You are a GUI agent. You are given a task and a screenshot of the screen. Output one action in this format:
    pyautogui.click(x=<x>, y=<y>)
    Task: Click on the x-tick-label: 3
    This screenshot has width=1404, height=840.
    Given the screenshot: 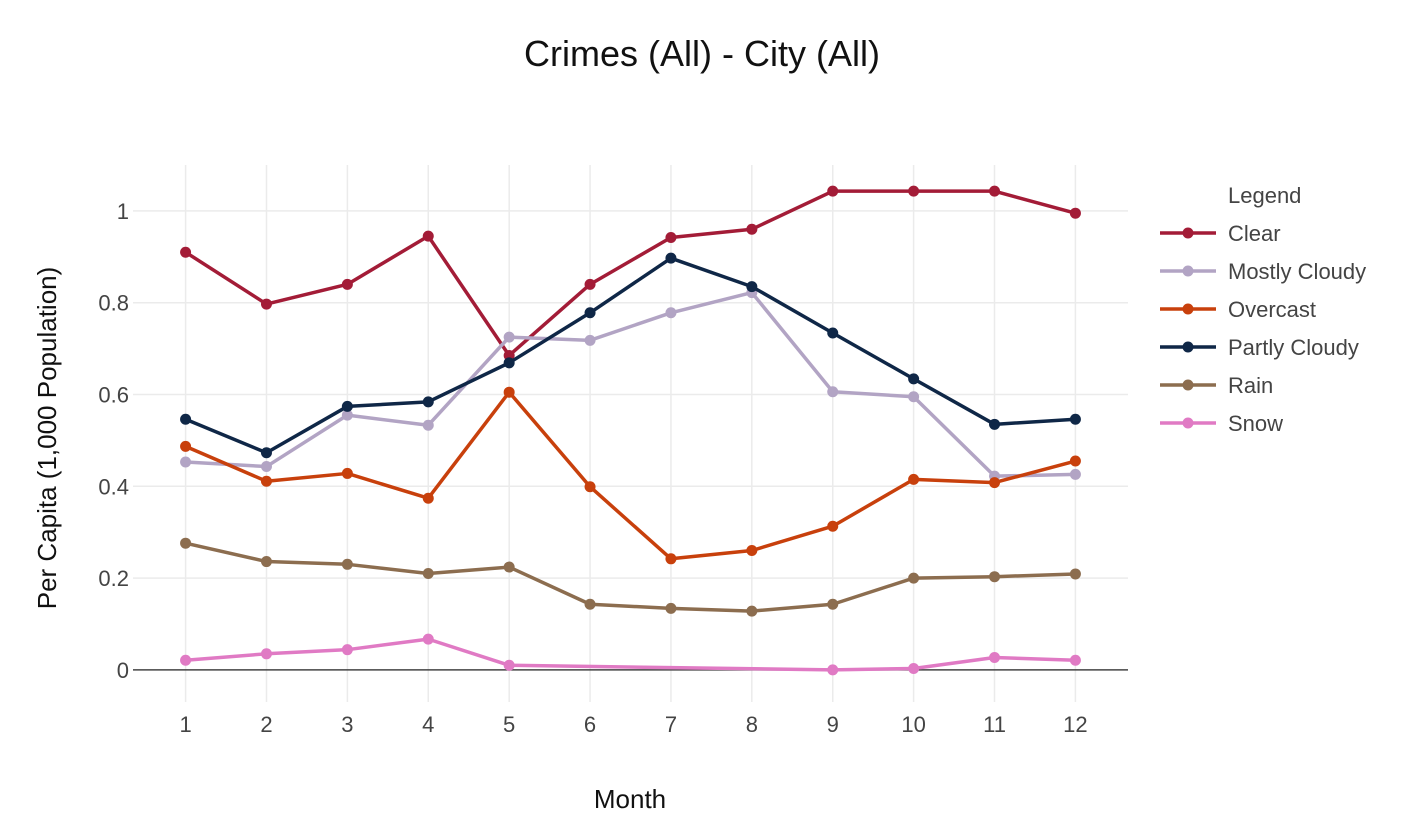 What is the action you would take?
    pyautogui.click(x=347, y=724)
    